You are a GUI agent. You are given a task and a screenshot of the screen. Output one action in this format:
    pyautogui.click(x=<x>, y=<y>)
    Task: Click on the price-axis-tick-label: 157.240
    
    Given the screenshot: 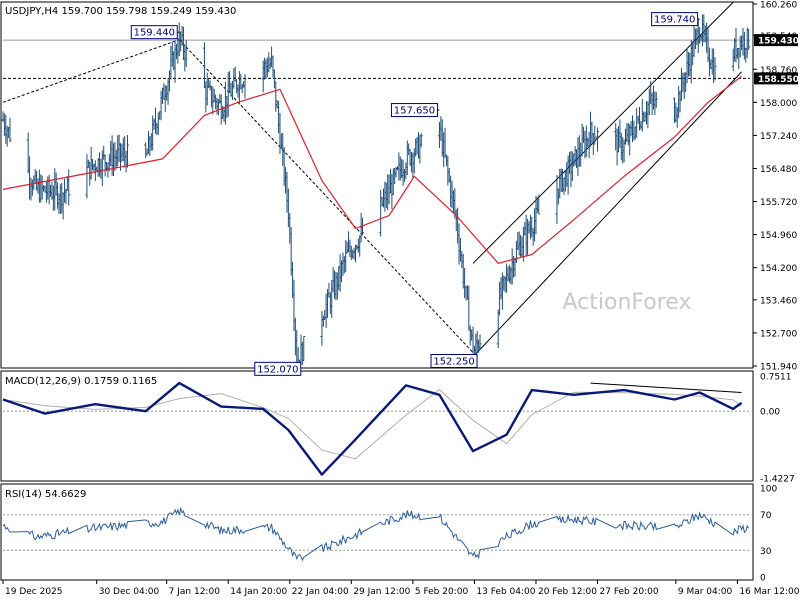 What is the action you would take?
    pyautogui.click(x=778, y=137)
    